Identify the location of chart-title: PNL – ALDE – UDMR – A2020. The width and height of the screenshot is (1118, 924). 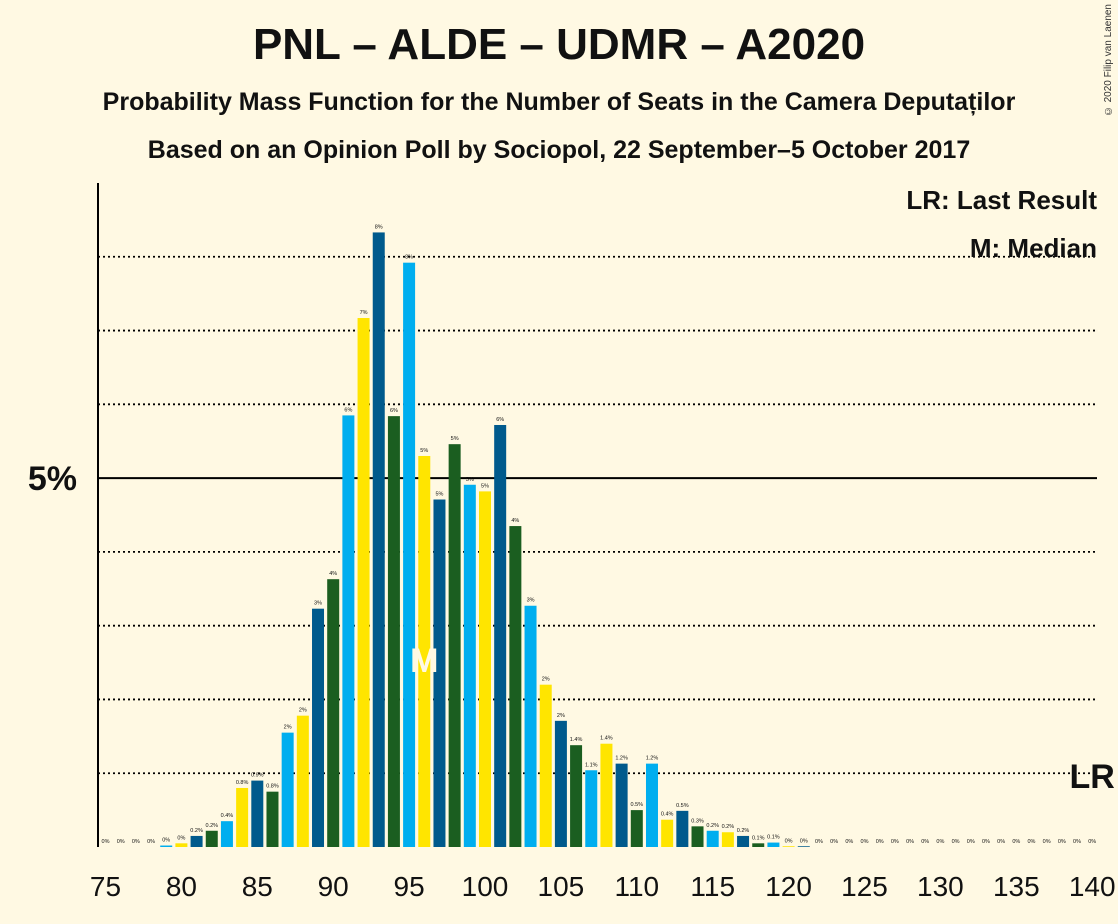
(559, 44).